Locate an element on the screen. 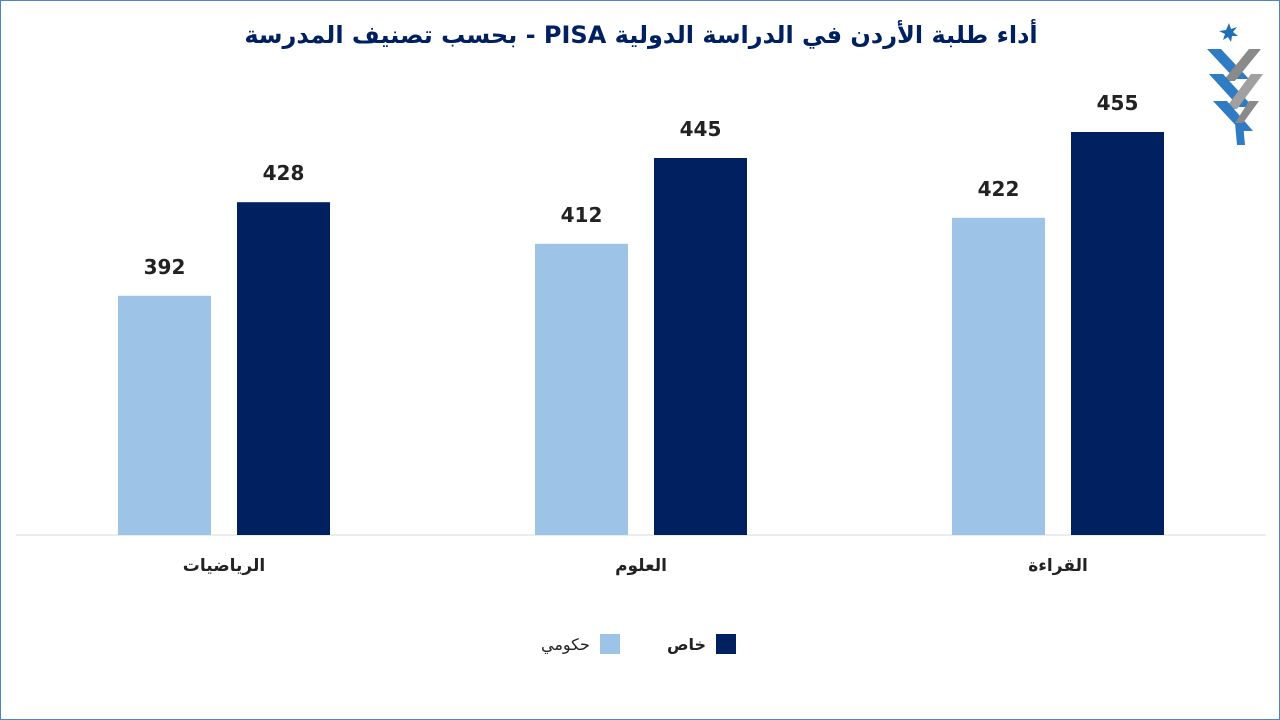 Image resolution: width=1280 pixels, height=720 pixels. legend-swatch-private is located at coordinates (726, 644).